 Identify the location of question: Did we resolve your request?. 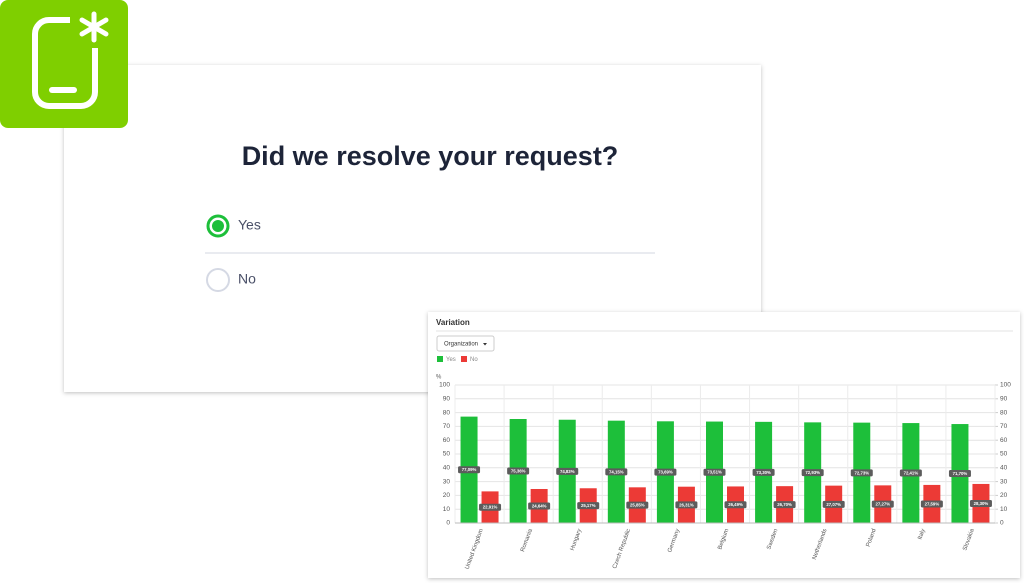
(430, 156).